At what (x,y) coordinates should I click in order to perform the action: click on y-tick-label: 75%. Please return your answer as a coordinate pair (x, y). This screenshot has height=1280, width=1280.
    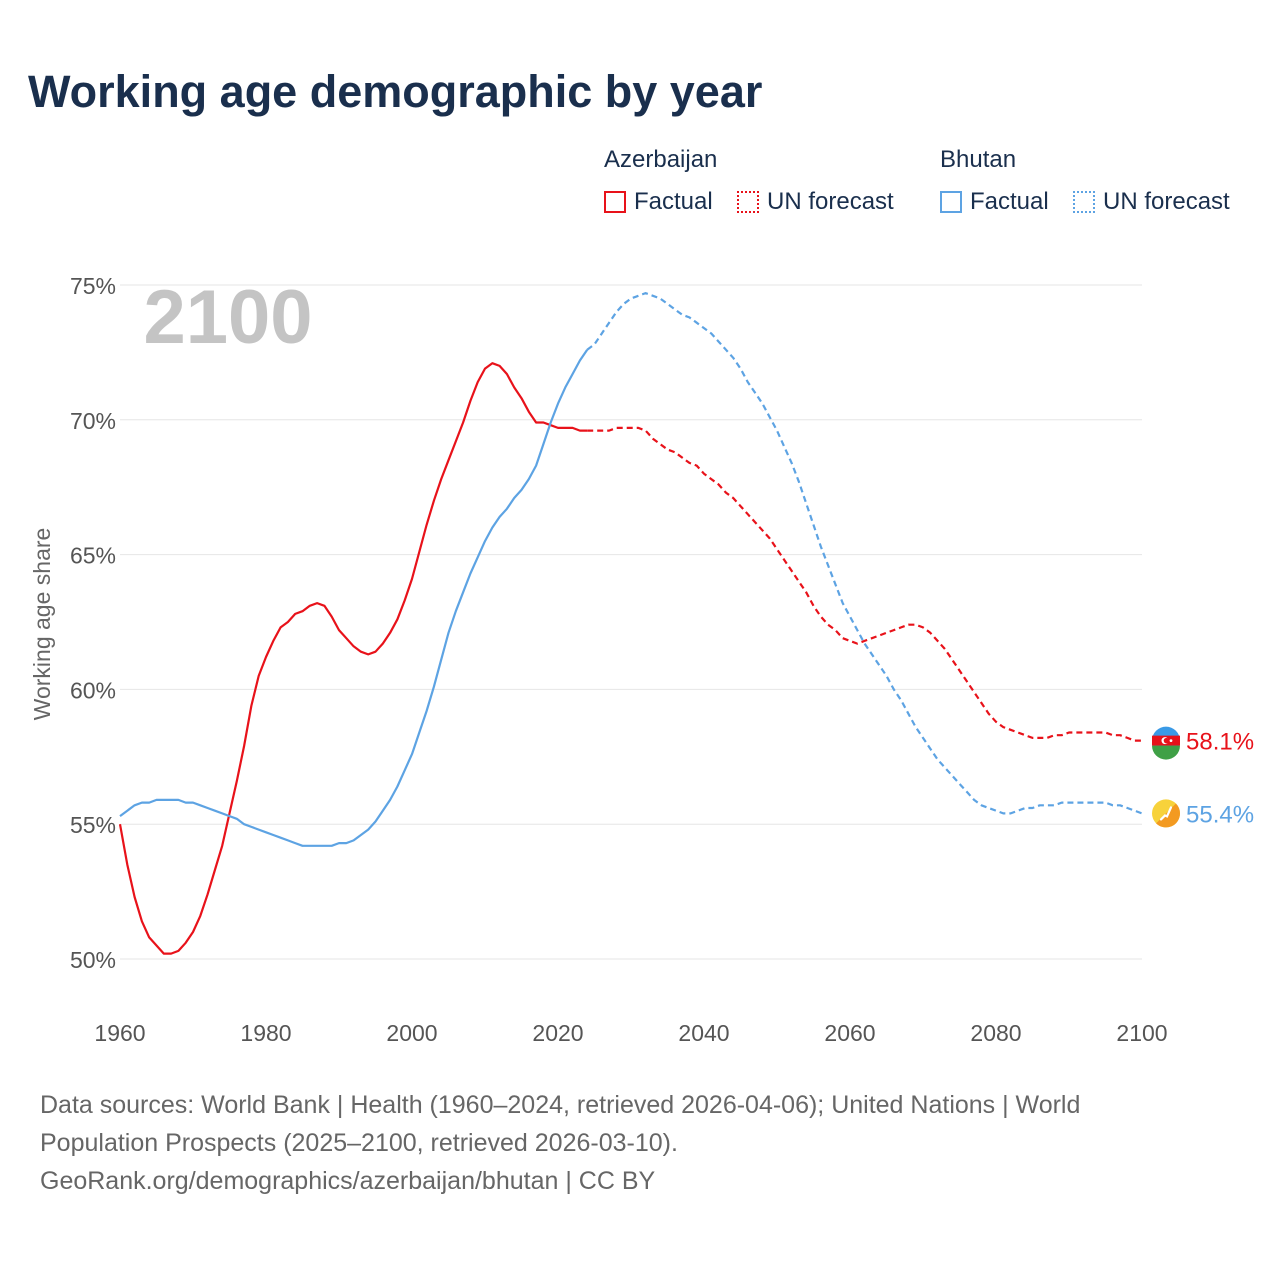
    Looking at the image, I should click on (93, 286).